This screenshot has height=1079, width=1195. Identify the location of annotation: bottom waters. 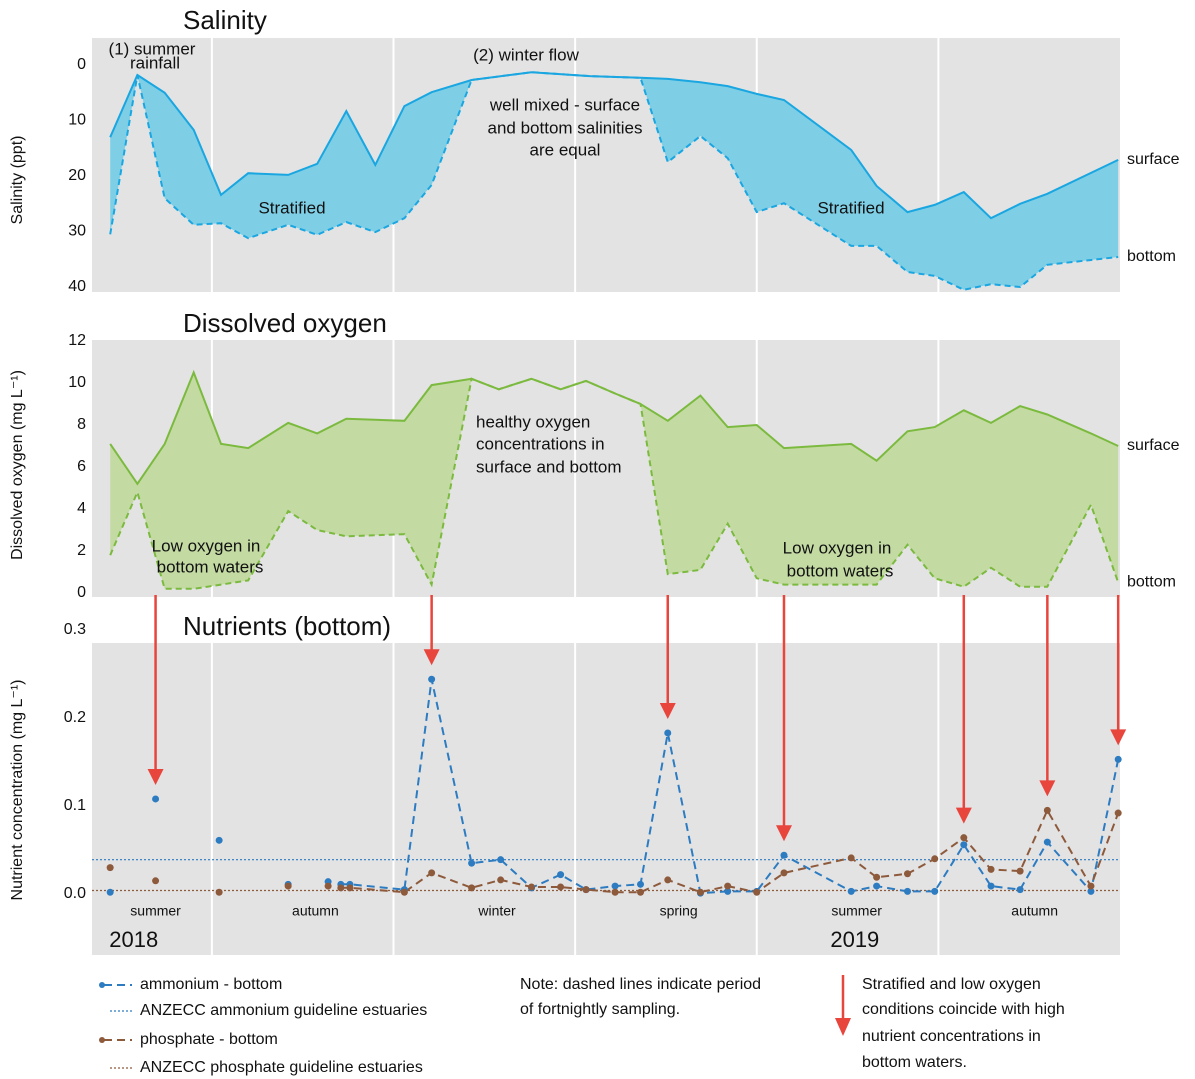
(840, 570).